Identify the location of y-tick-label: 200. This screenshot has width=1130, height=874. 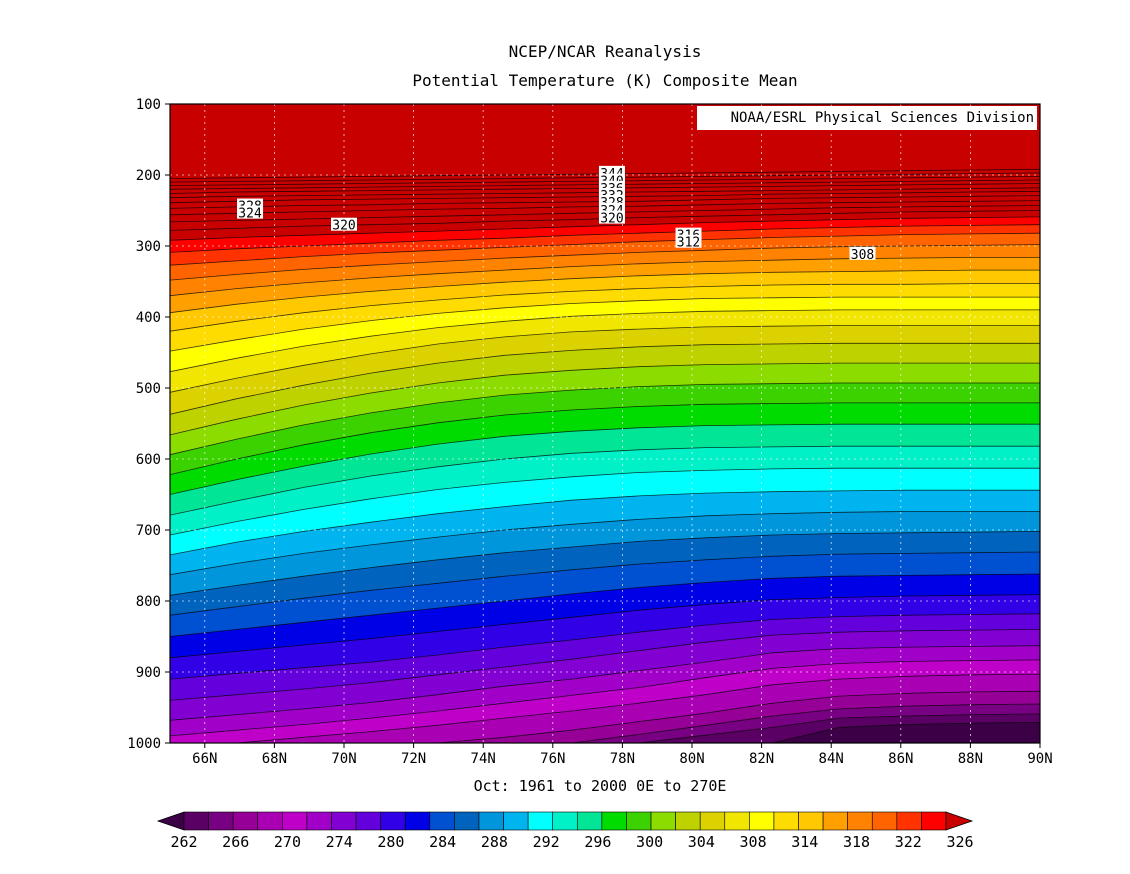
(148, 176).